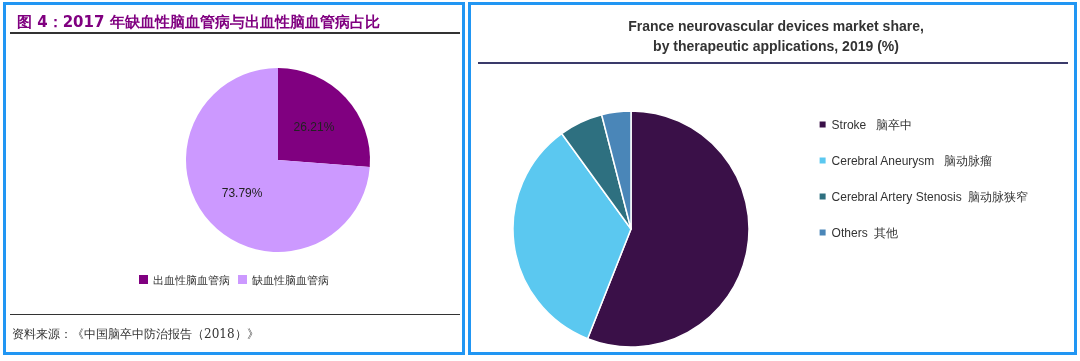 This screenshot has width=1080, height=361. Describe the element at coordinates (865, 232) in the screenshot. I see `legend-label: Others 其他` at that location.